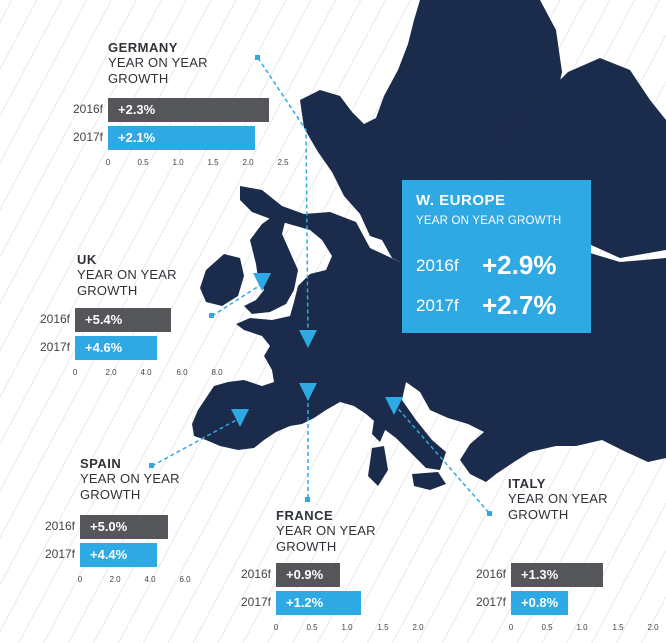  Describe the element at coordinates (151, 465) in the screenshot. I see `spain-connector-end` at that location.